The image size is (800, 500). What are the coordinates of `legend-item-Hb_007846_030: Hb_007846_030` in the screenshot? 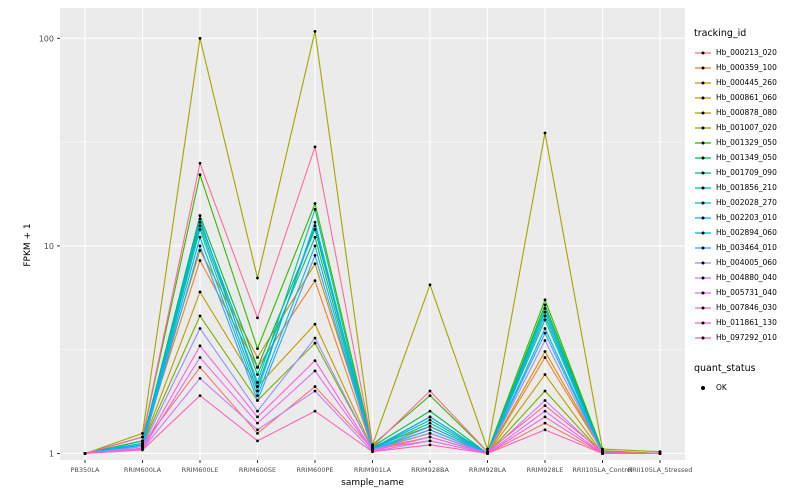 It's located at (746, 307).